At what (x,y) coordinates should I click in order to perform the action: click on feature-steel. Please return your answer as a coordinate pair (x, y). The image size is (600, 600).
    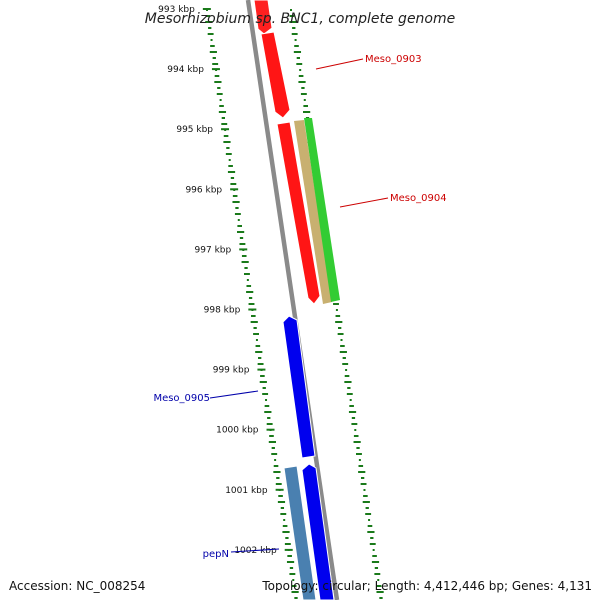
    Looking at the image, I should click on (300, 532).